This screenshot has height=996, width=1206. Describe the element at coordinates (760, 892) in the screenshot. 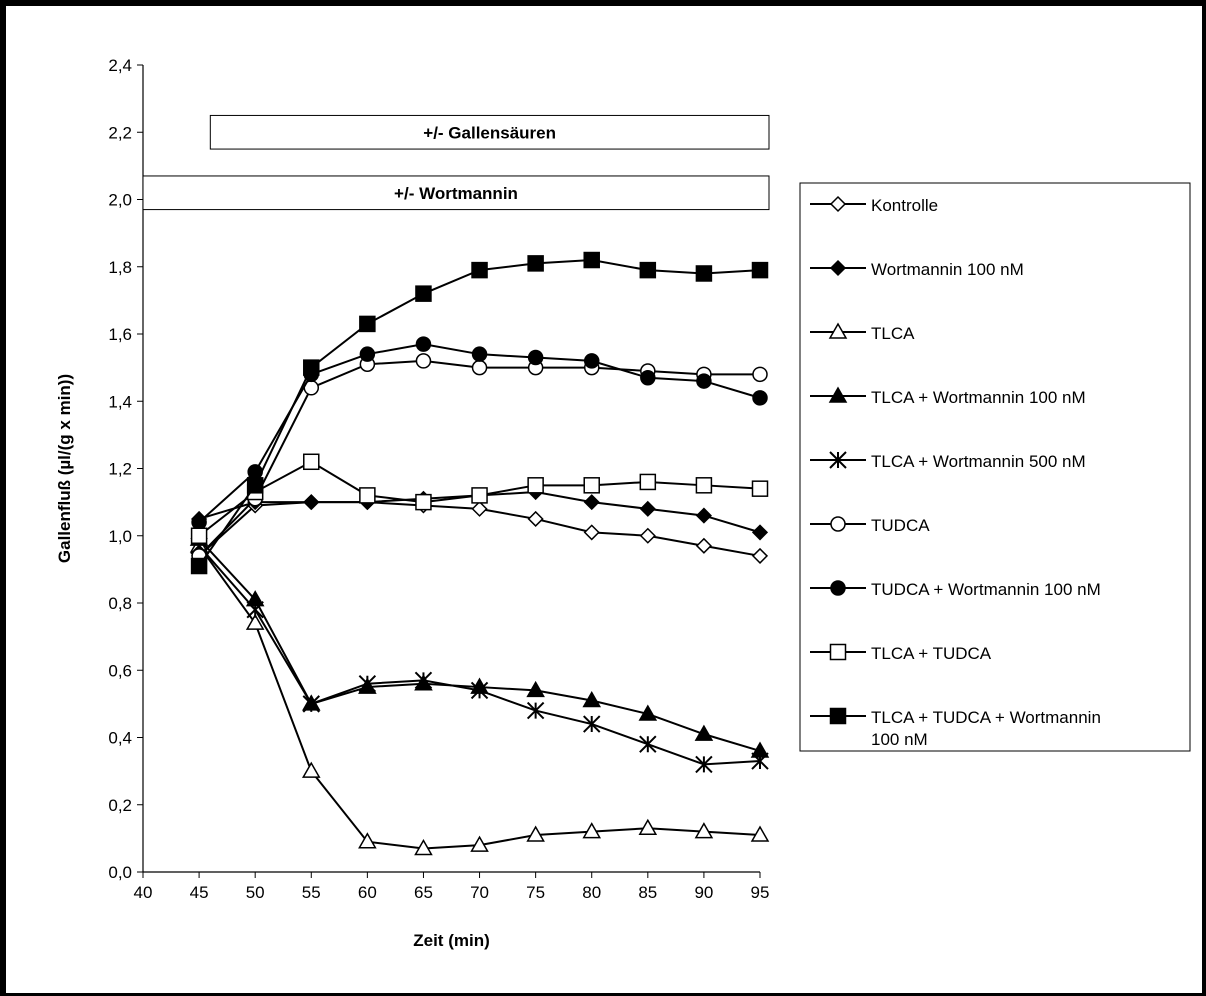

I see `x-tick-label: 95` at that location.